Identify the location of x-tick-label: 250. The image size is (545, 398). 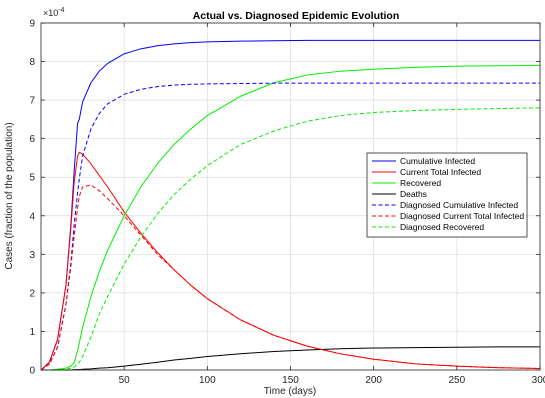
(456, 380).